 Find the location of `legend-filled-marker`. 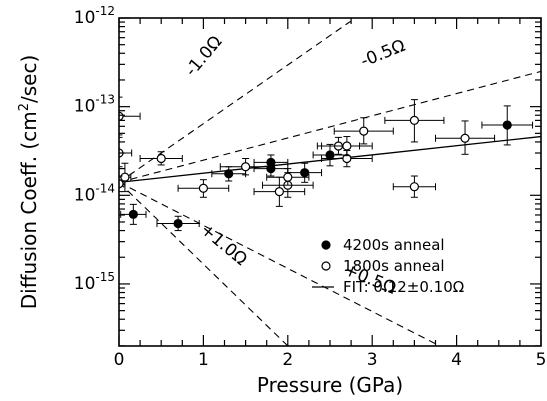

legend-filled-marker is located at coordinates (326, 245).